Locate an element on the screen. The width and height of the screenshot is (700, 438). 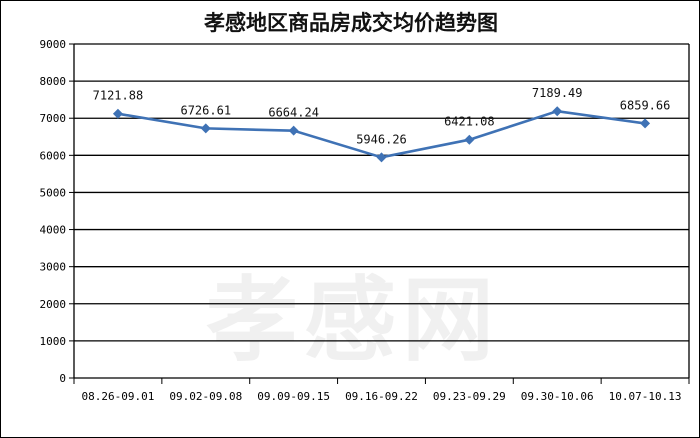
y-tick-label: 5000 is located at coordinates (53, 192).